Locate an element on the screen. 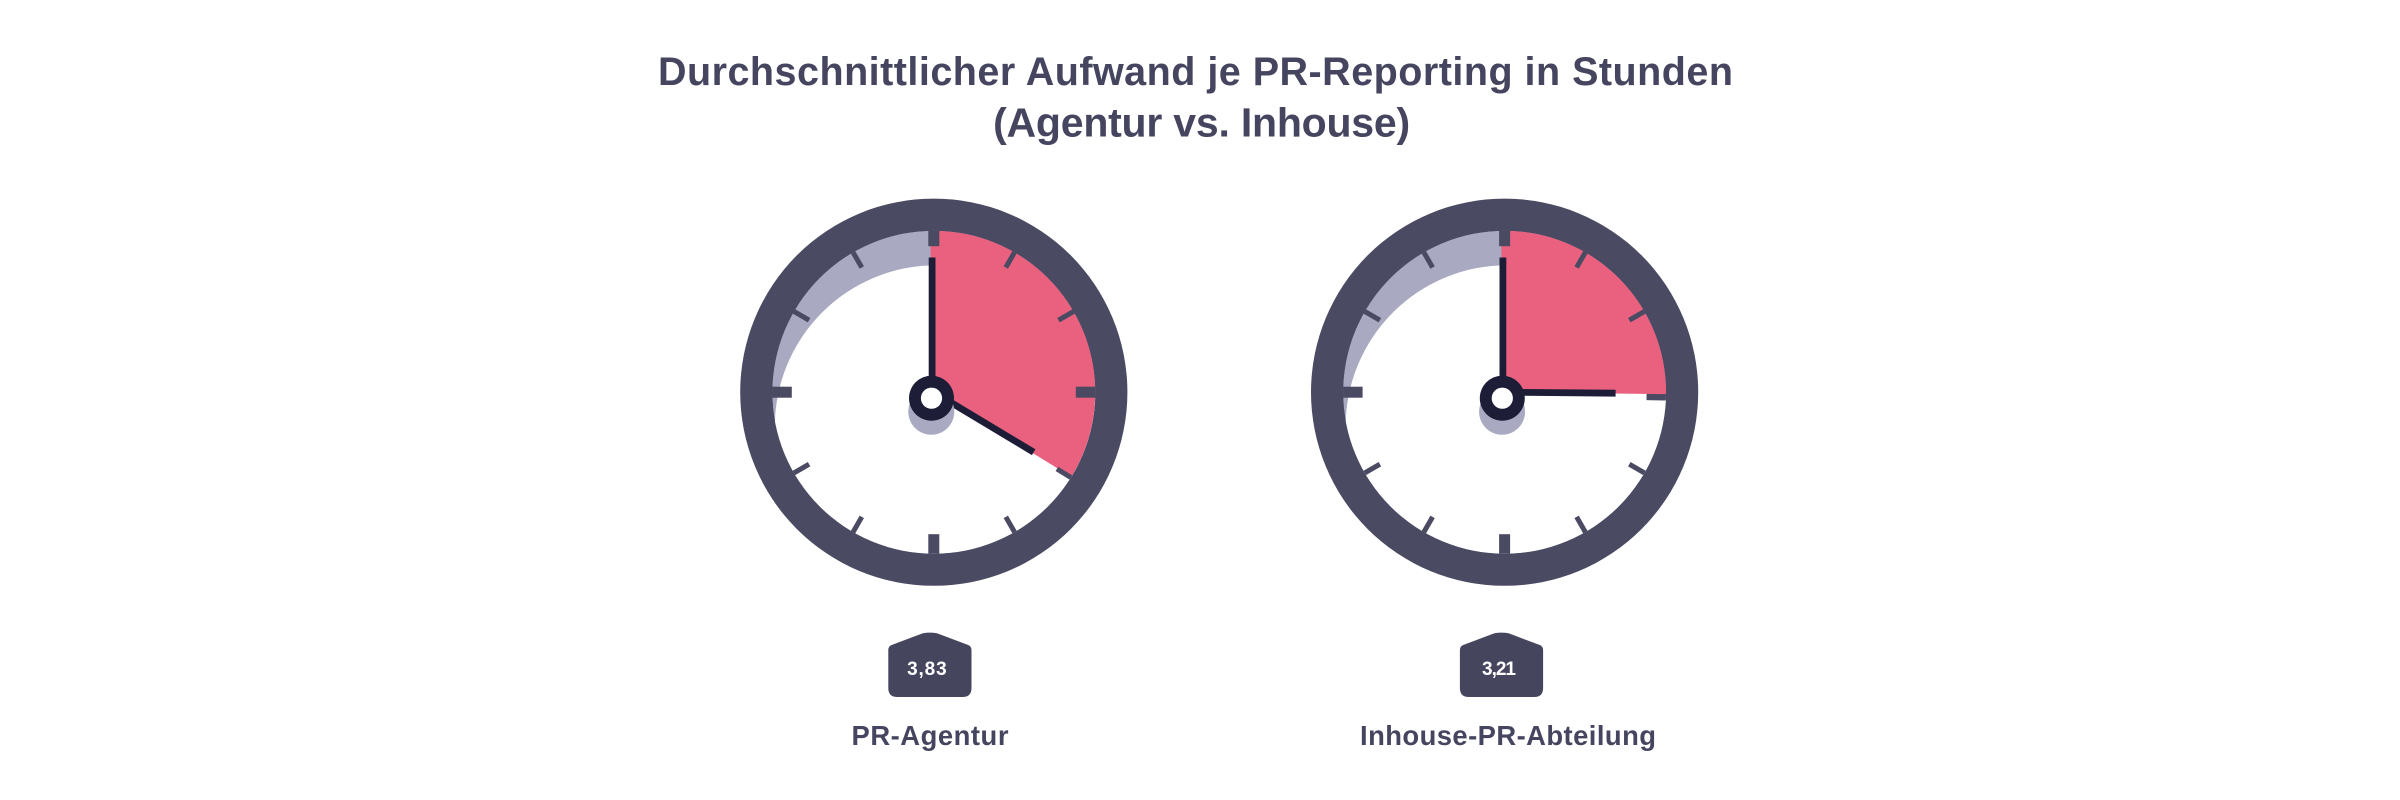  svg-text: Inhouse-PR-Abteilung is located at coordinates (1508, 735).